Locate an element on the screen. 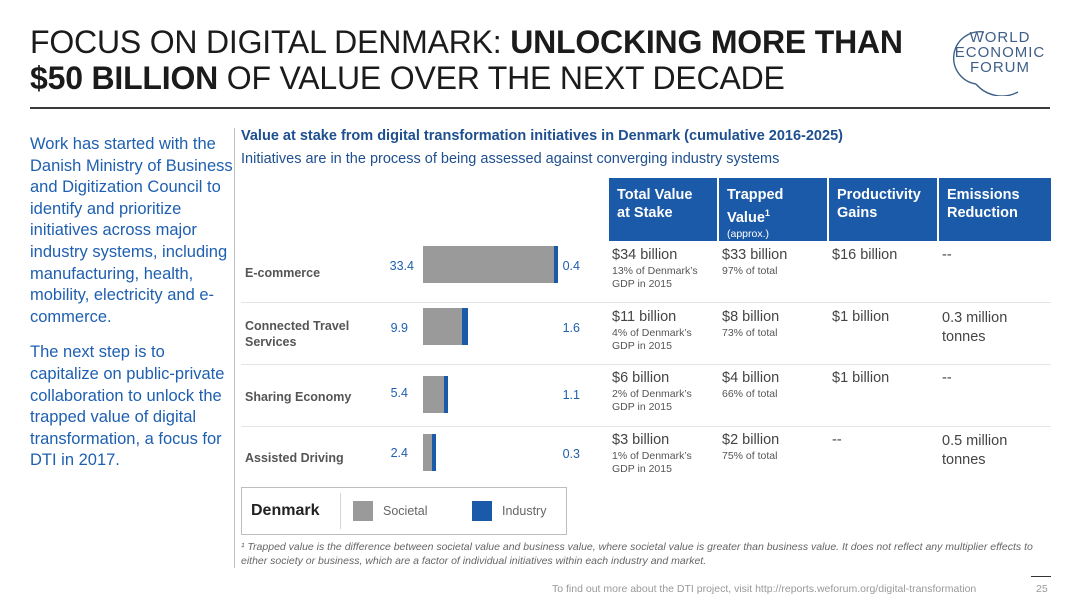  total-value-main: $34 billion is located at coordinates (645, 255).